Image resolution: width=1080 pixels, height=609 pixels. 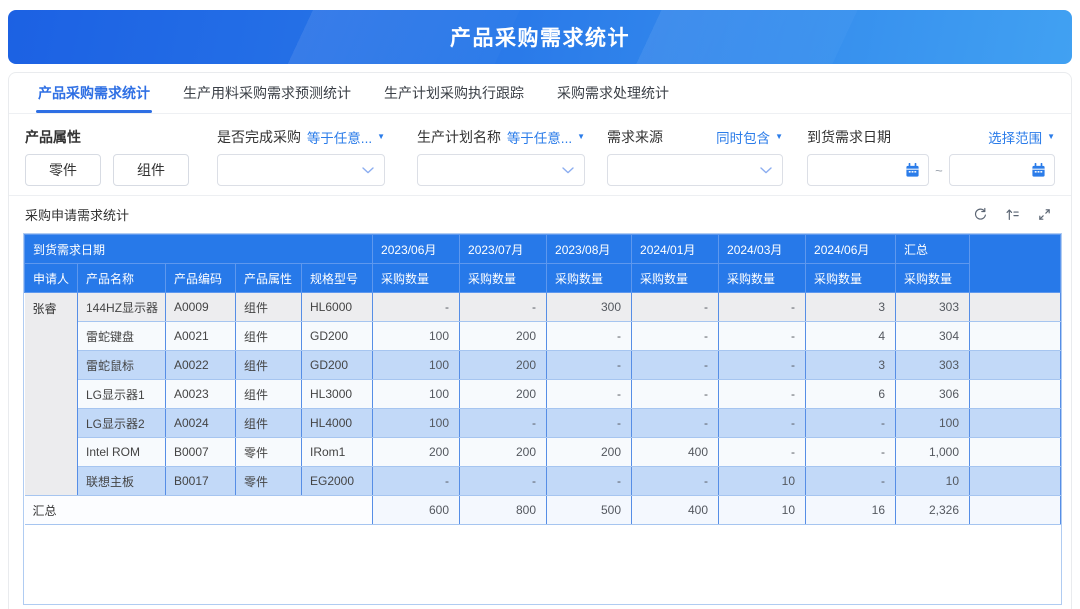 What do you see at coordinates (503, 249) in the screenshot?
I see `header-month: 2023/07月` at bounding box center [503, 249].